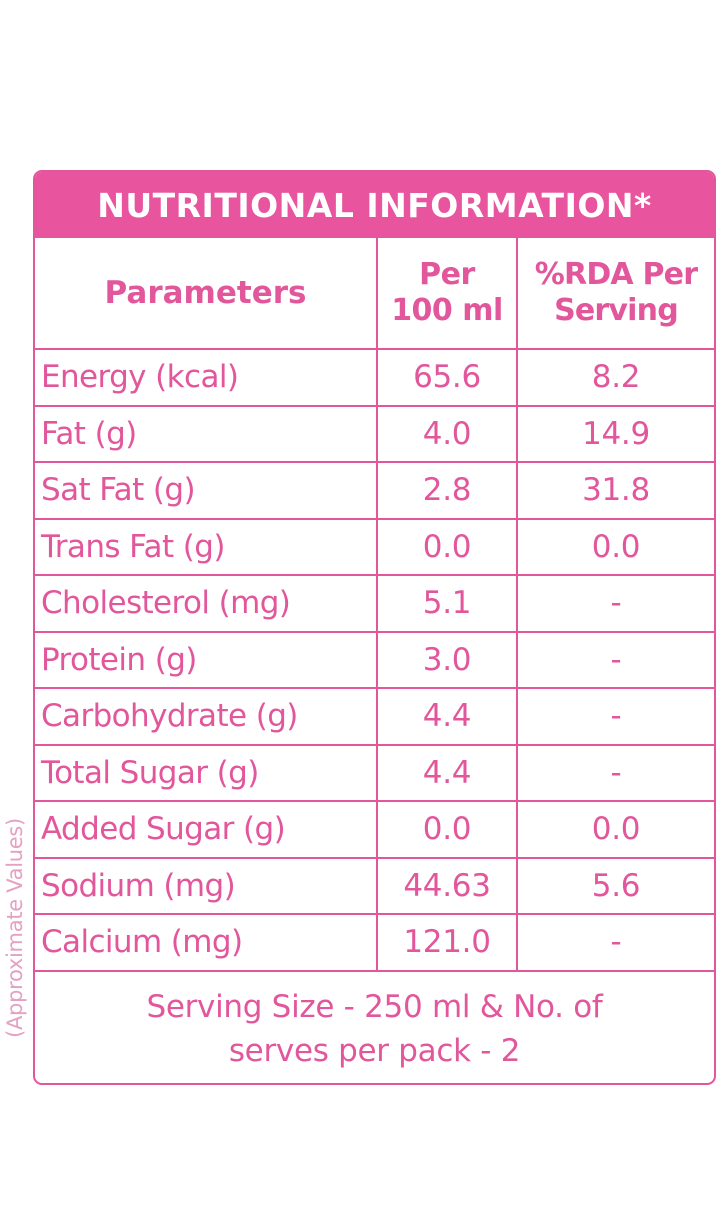 The width and height of the screenshot is (719, 1219). What do you see at coordinates (206, 490) in the screenshot?
I see `parameter-cell: Sat Fat (g)` at bounding box center [206, 490].